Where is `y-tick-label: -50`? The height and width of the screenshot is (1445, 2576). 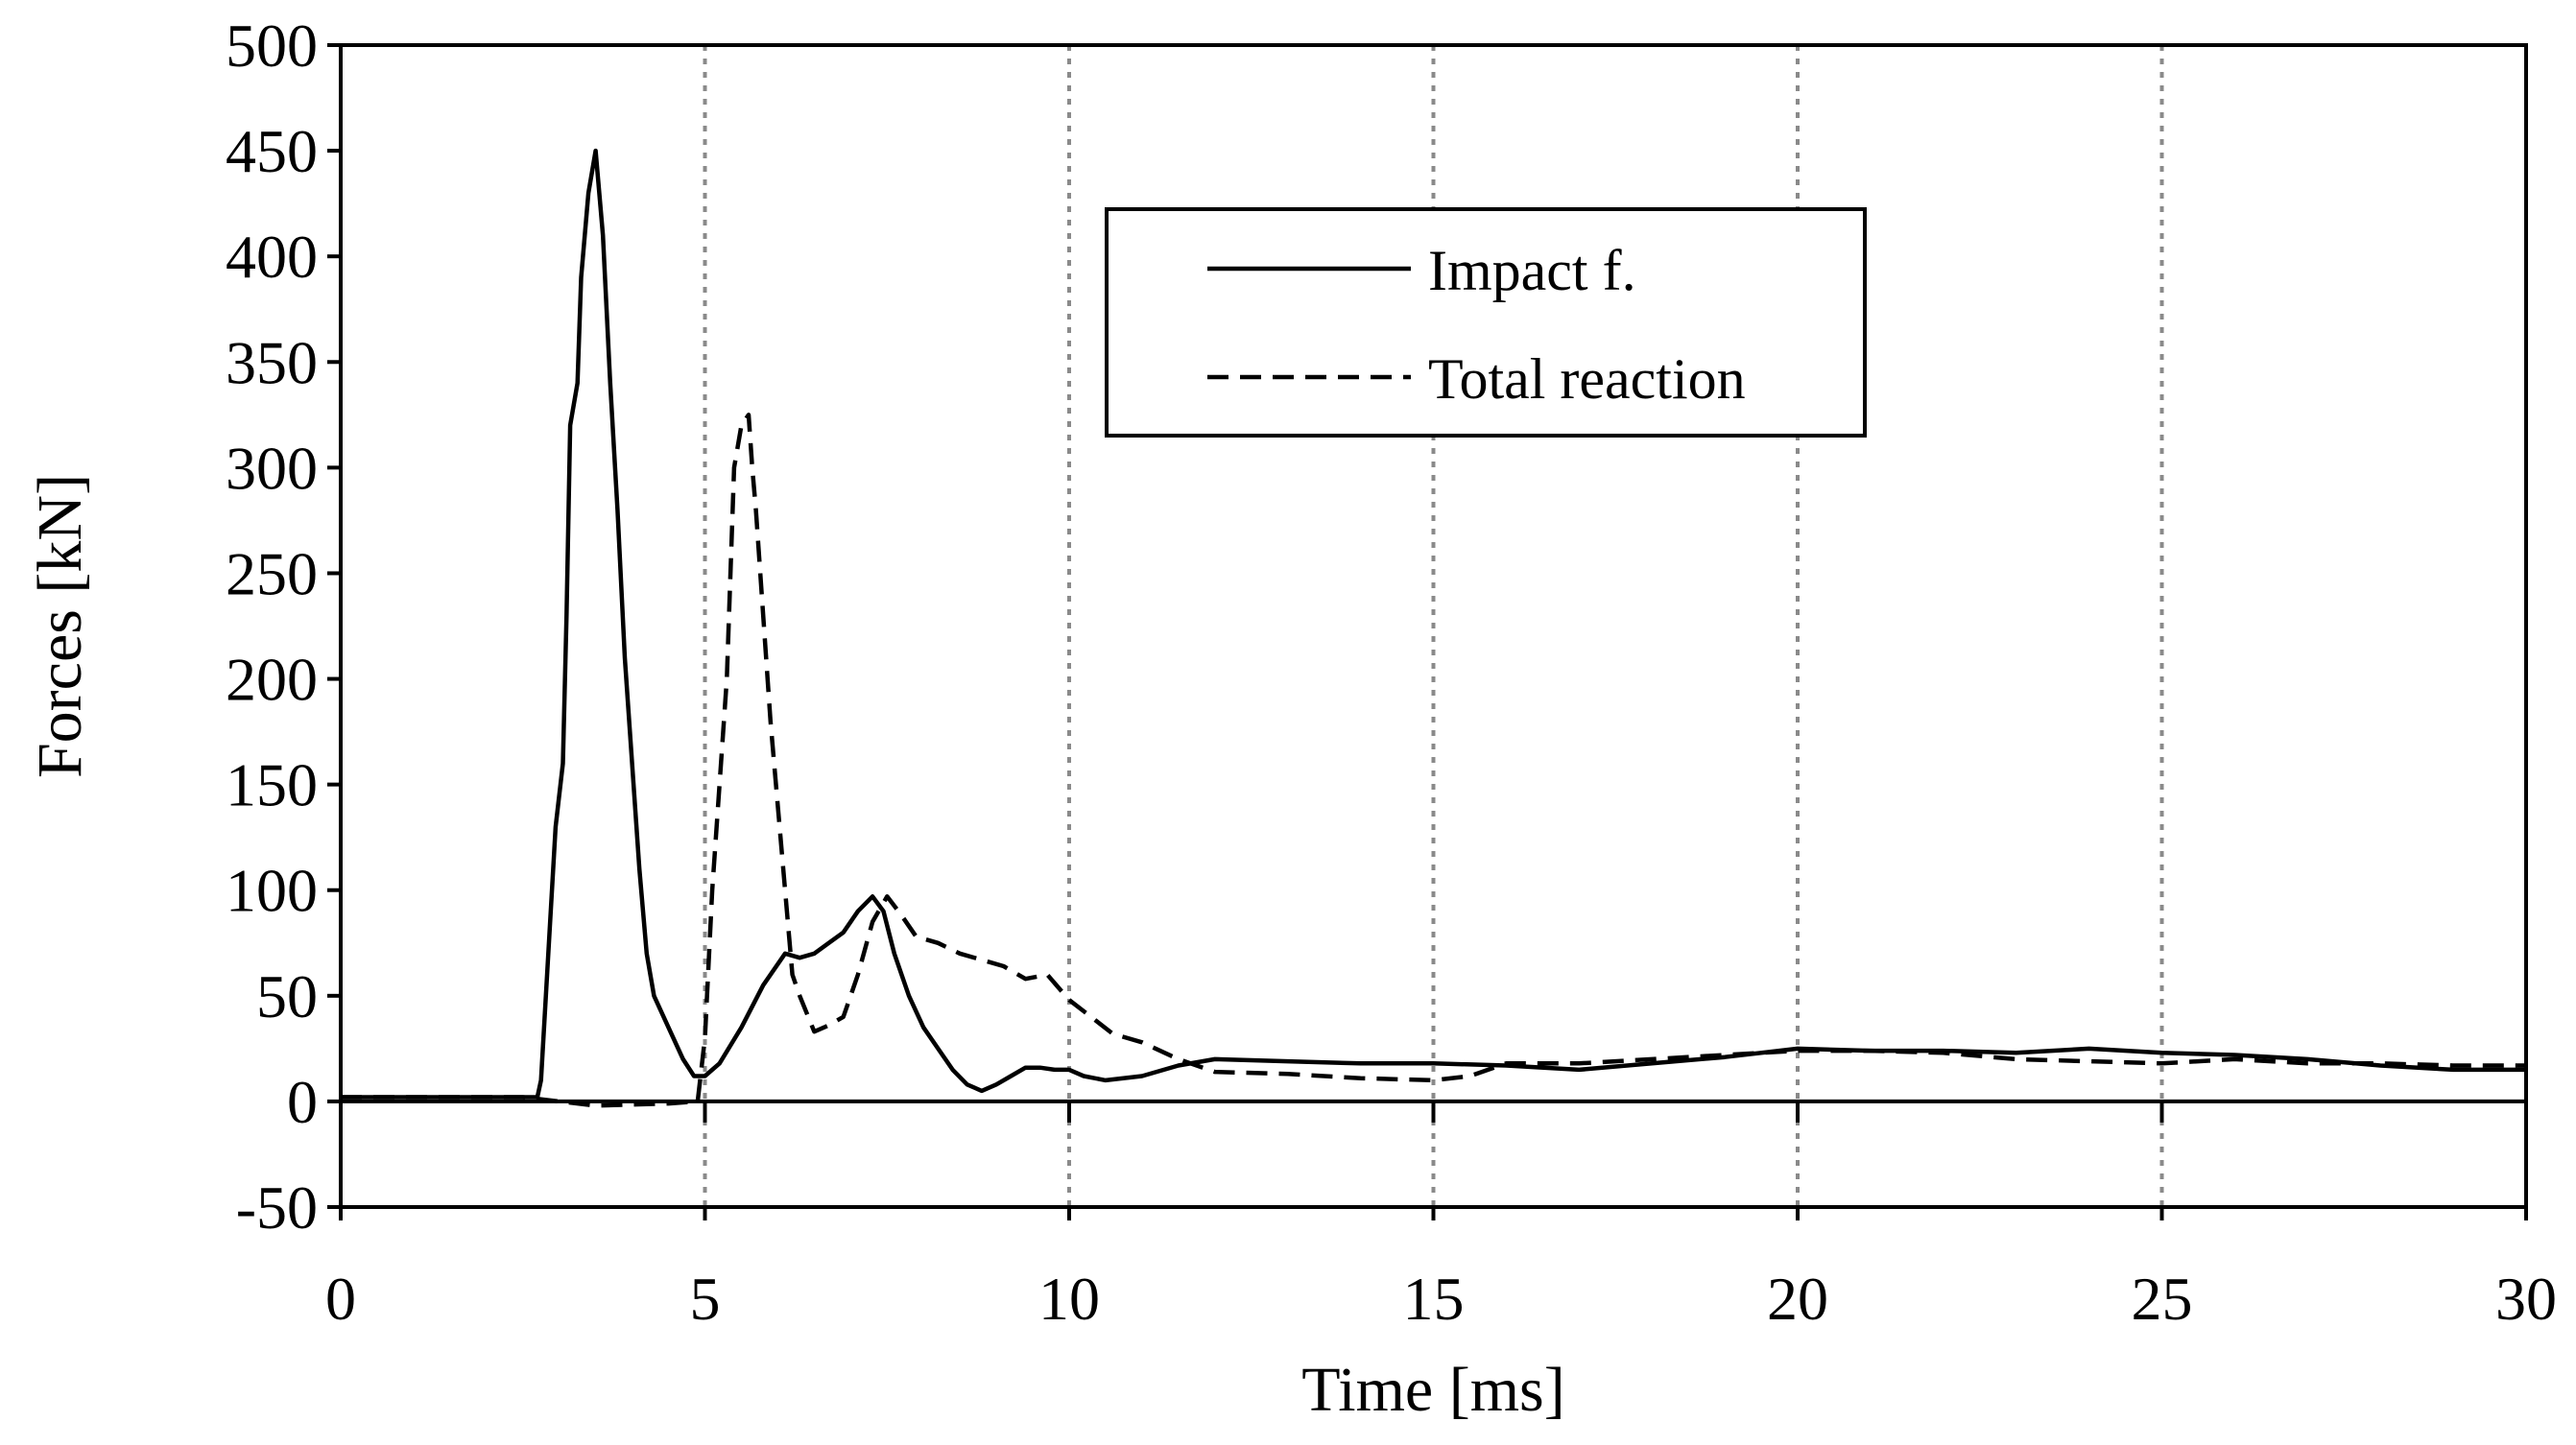
y-tick-label: -50 is located at coordinates (277, 1207).